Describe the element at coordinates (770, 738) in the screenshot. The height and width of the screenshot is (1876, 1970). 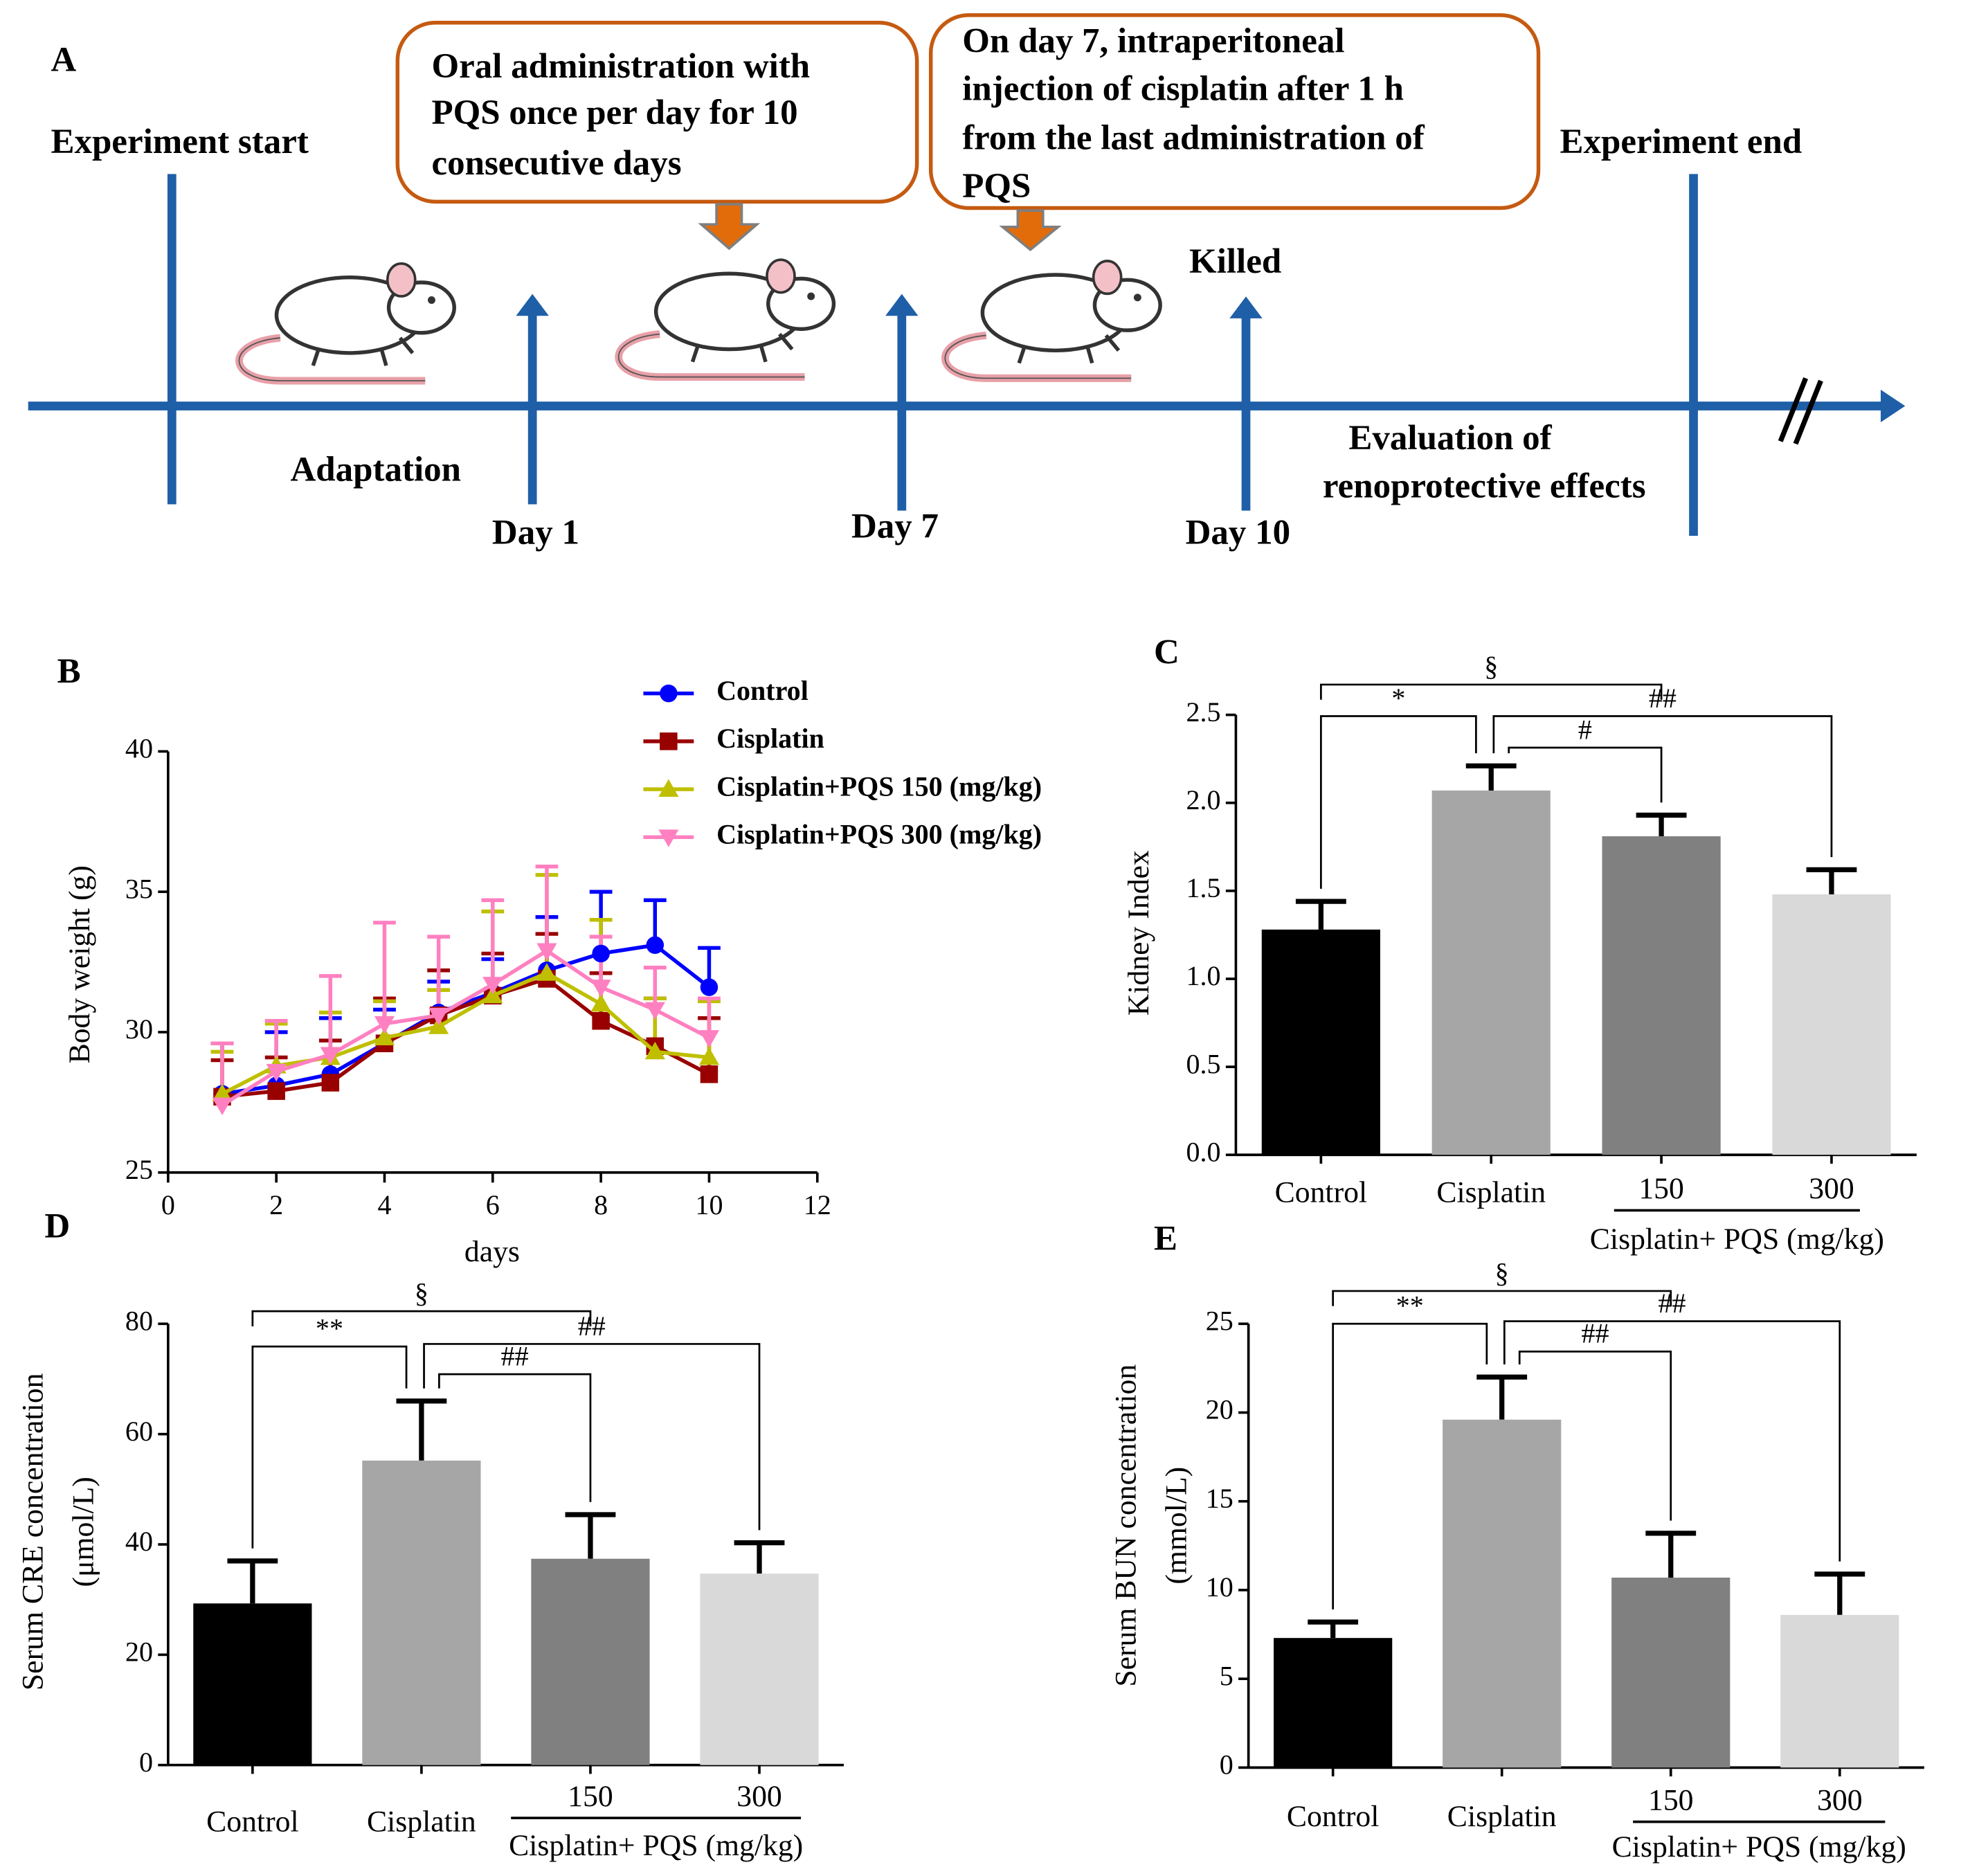
I see `legend-label: Cisplatin` at that location.